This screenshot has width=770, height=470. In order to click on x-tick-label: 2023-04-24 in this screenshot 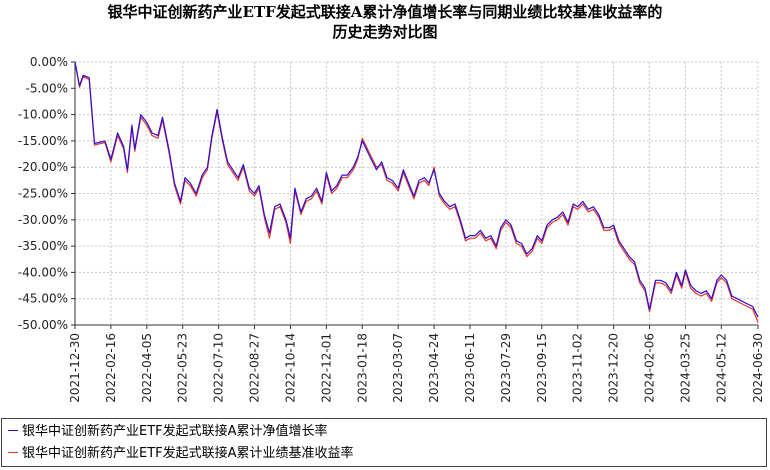, I will do `click(434, 368)`.